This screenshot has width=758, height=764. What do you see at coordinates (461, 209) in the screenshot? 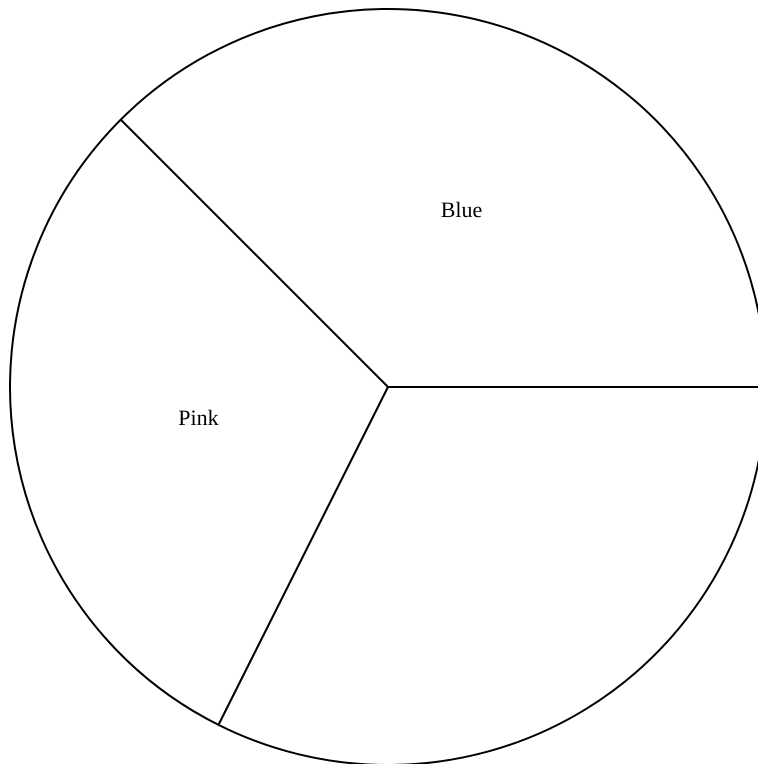
I see `slice-label: Blue` at bounding box center [461, 209].